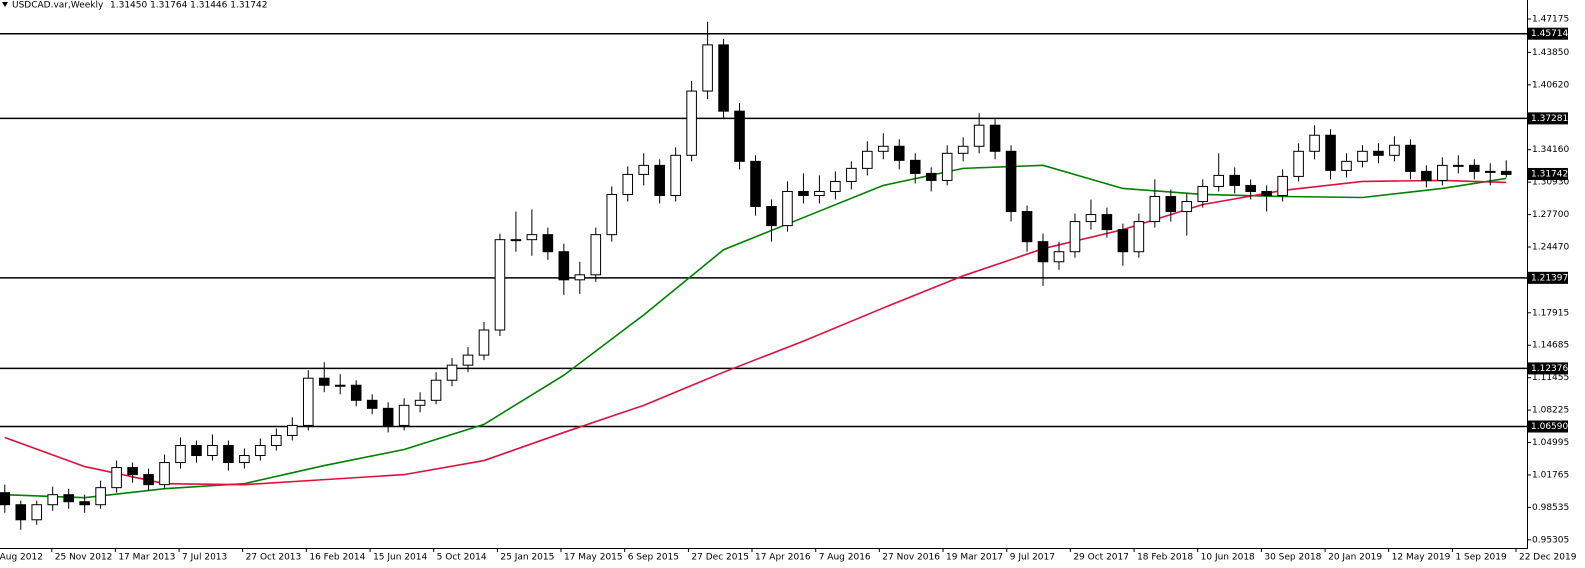 Image resolution: width=1585 pixels, height=568 pixels. Describe the element at coordinates (845, 558) in the screenshot. I see `x-tick-label: 7 Aug 2016` at that location.